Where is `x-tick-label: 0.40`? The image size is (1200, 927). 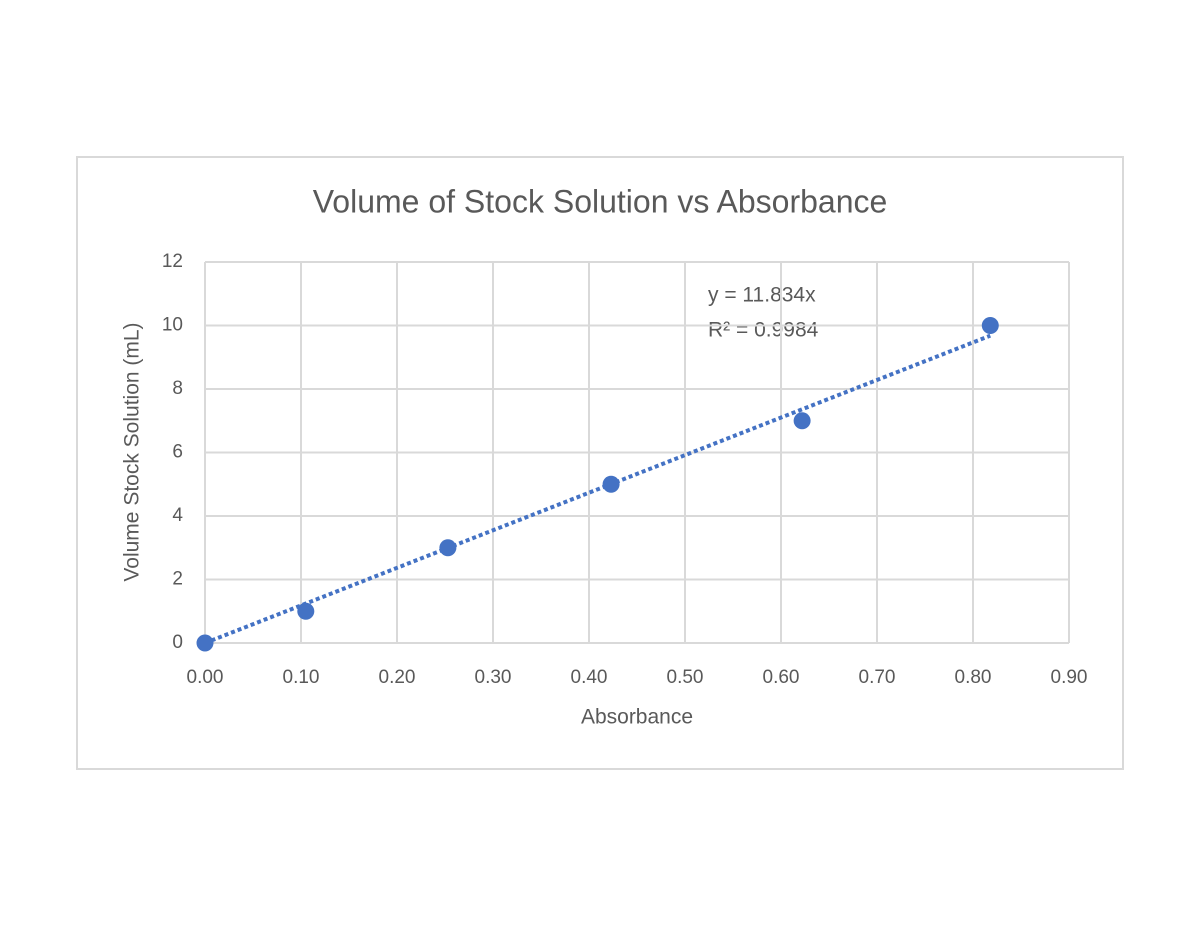 x-tick-label: 0.40 is located at coordinates (589, 677).